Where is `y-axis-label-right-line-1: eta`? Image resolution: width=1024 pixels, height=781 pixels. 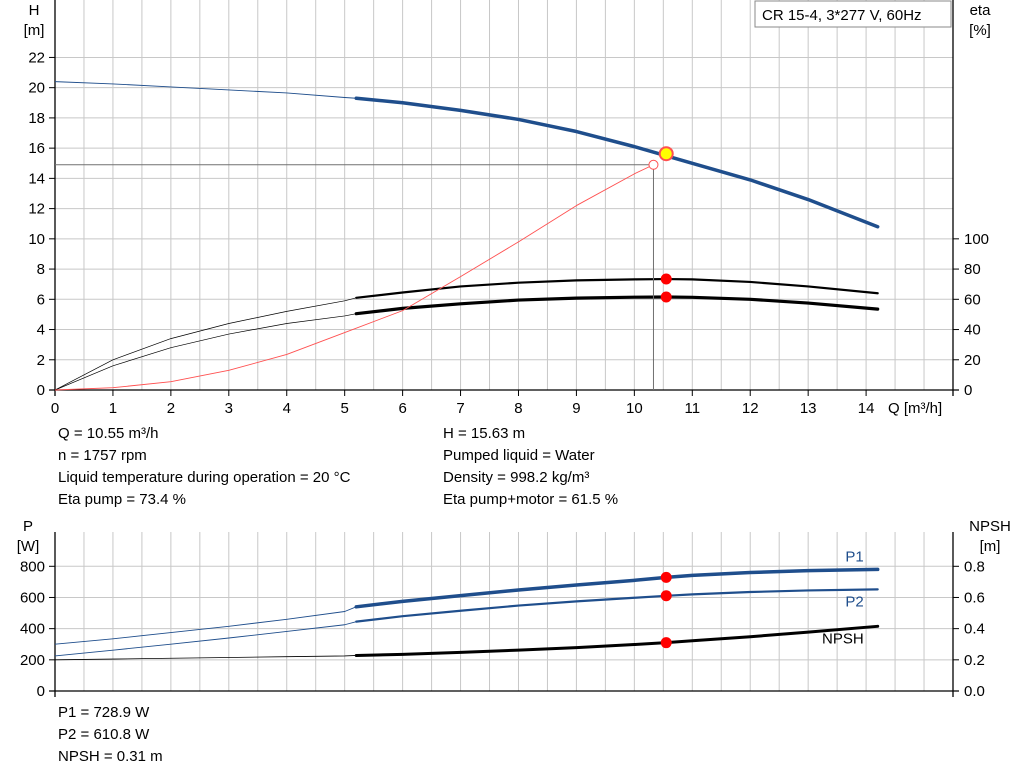
y-axis-label-right-line-1: eta is located at coordinates (981, 10).